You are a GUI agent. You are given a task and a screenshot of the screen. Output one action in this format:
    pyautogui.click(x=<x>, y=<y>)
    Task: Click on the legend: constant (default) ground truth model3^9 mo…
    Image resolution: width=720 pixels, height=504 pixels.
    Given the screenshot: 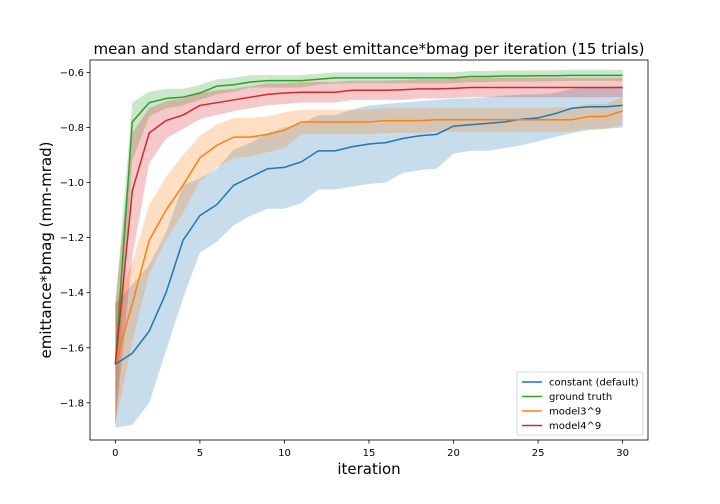 What is the action you would take?
    pyautogui.click(x=580, y=403)
    